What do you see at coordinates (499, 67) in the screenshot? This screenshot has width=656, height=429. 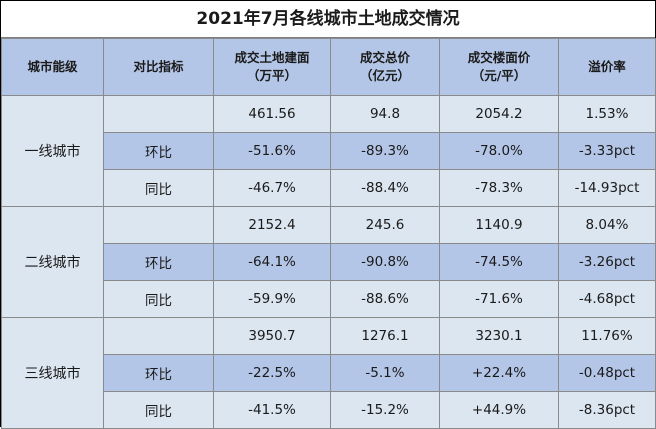 I see `header-floor-price: 成交楼面价 （元/平）` at bounding box center [499, 67].